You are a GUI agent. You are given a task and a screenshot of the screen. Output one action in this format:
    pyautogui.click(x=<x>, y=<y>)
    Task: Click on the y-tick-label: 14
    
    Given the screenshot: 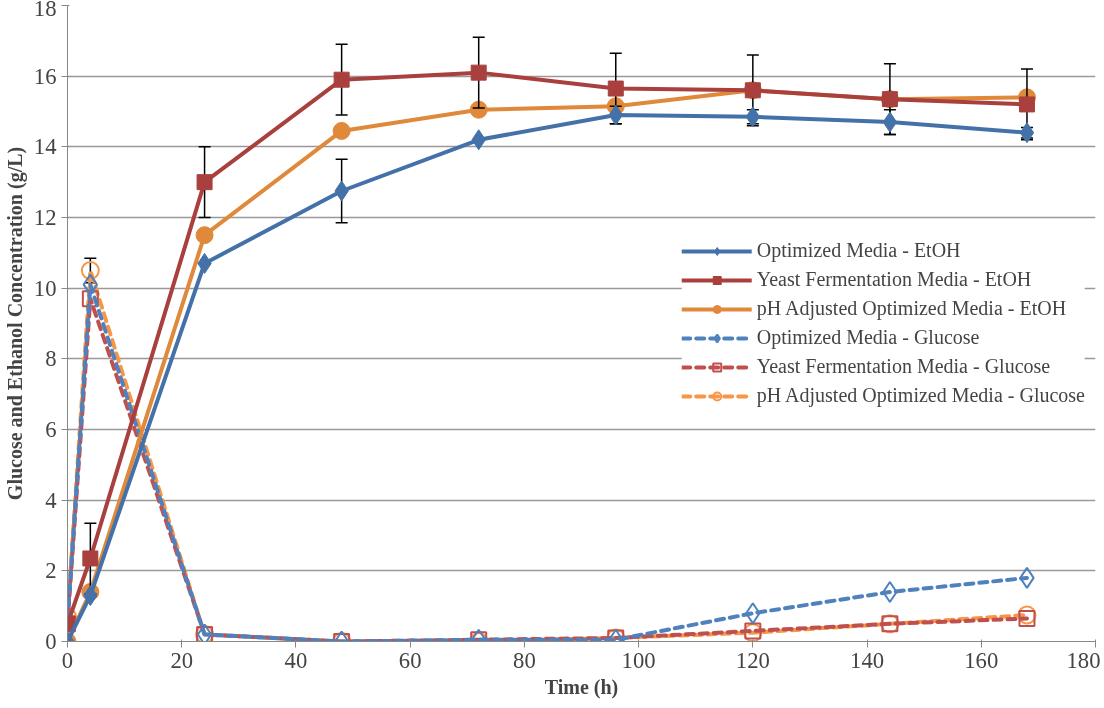 What is the action you would take?
    pyautogui.click(x=45, y=147)
    